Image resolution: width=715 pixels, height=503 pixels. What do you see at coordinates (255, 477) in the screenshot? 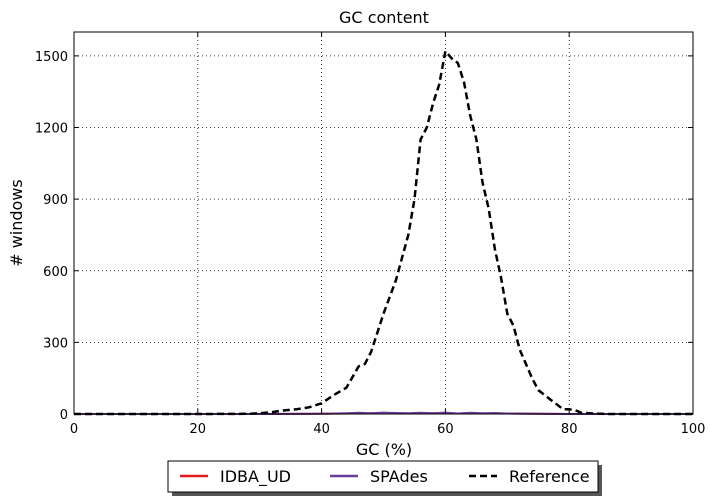
I see `legend-label: IDBA_UD` at bounding box center [255, 477].